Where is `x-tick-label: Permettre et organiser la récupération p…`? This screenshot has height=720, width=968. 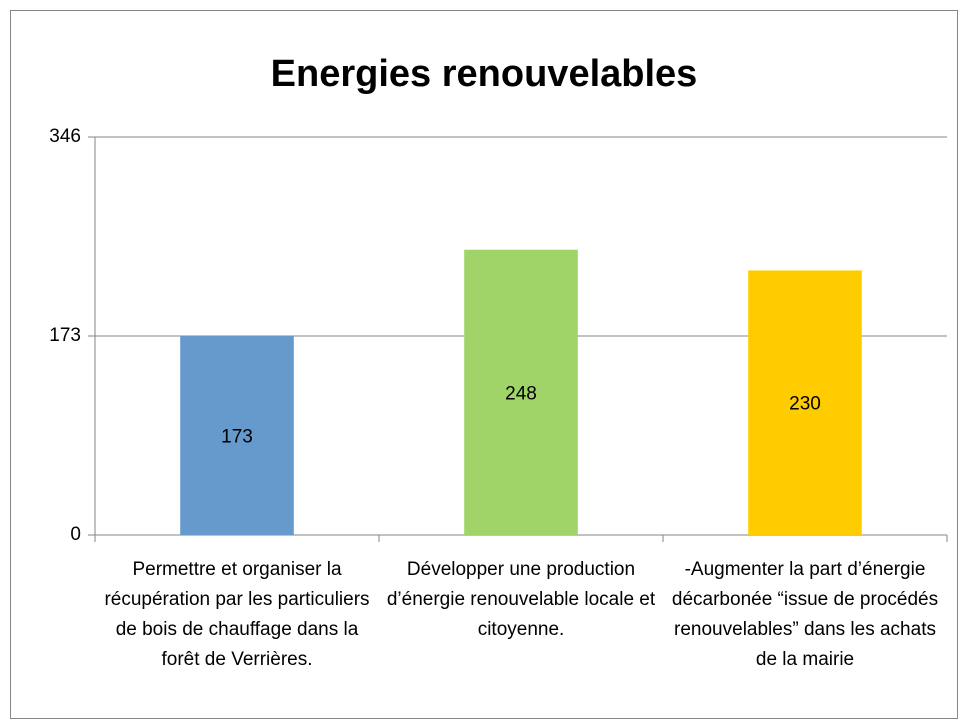 x-tick-label: Permettre et organiser la récupération p… is located at coordinates (237, 614).